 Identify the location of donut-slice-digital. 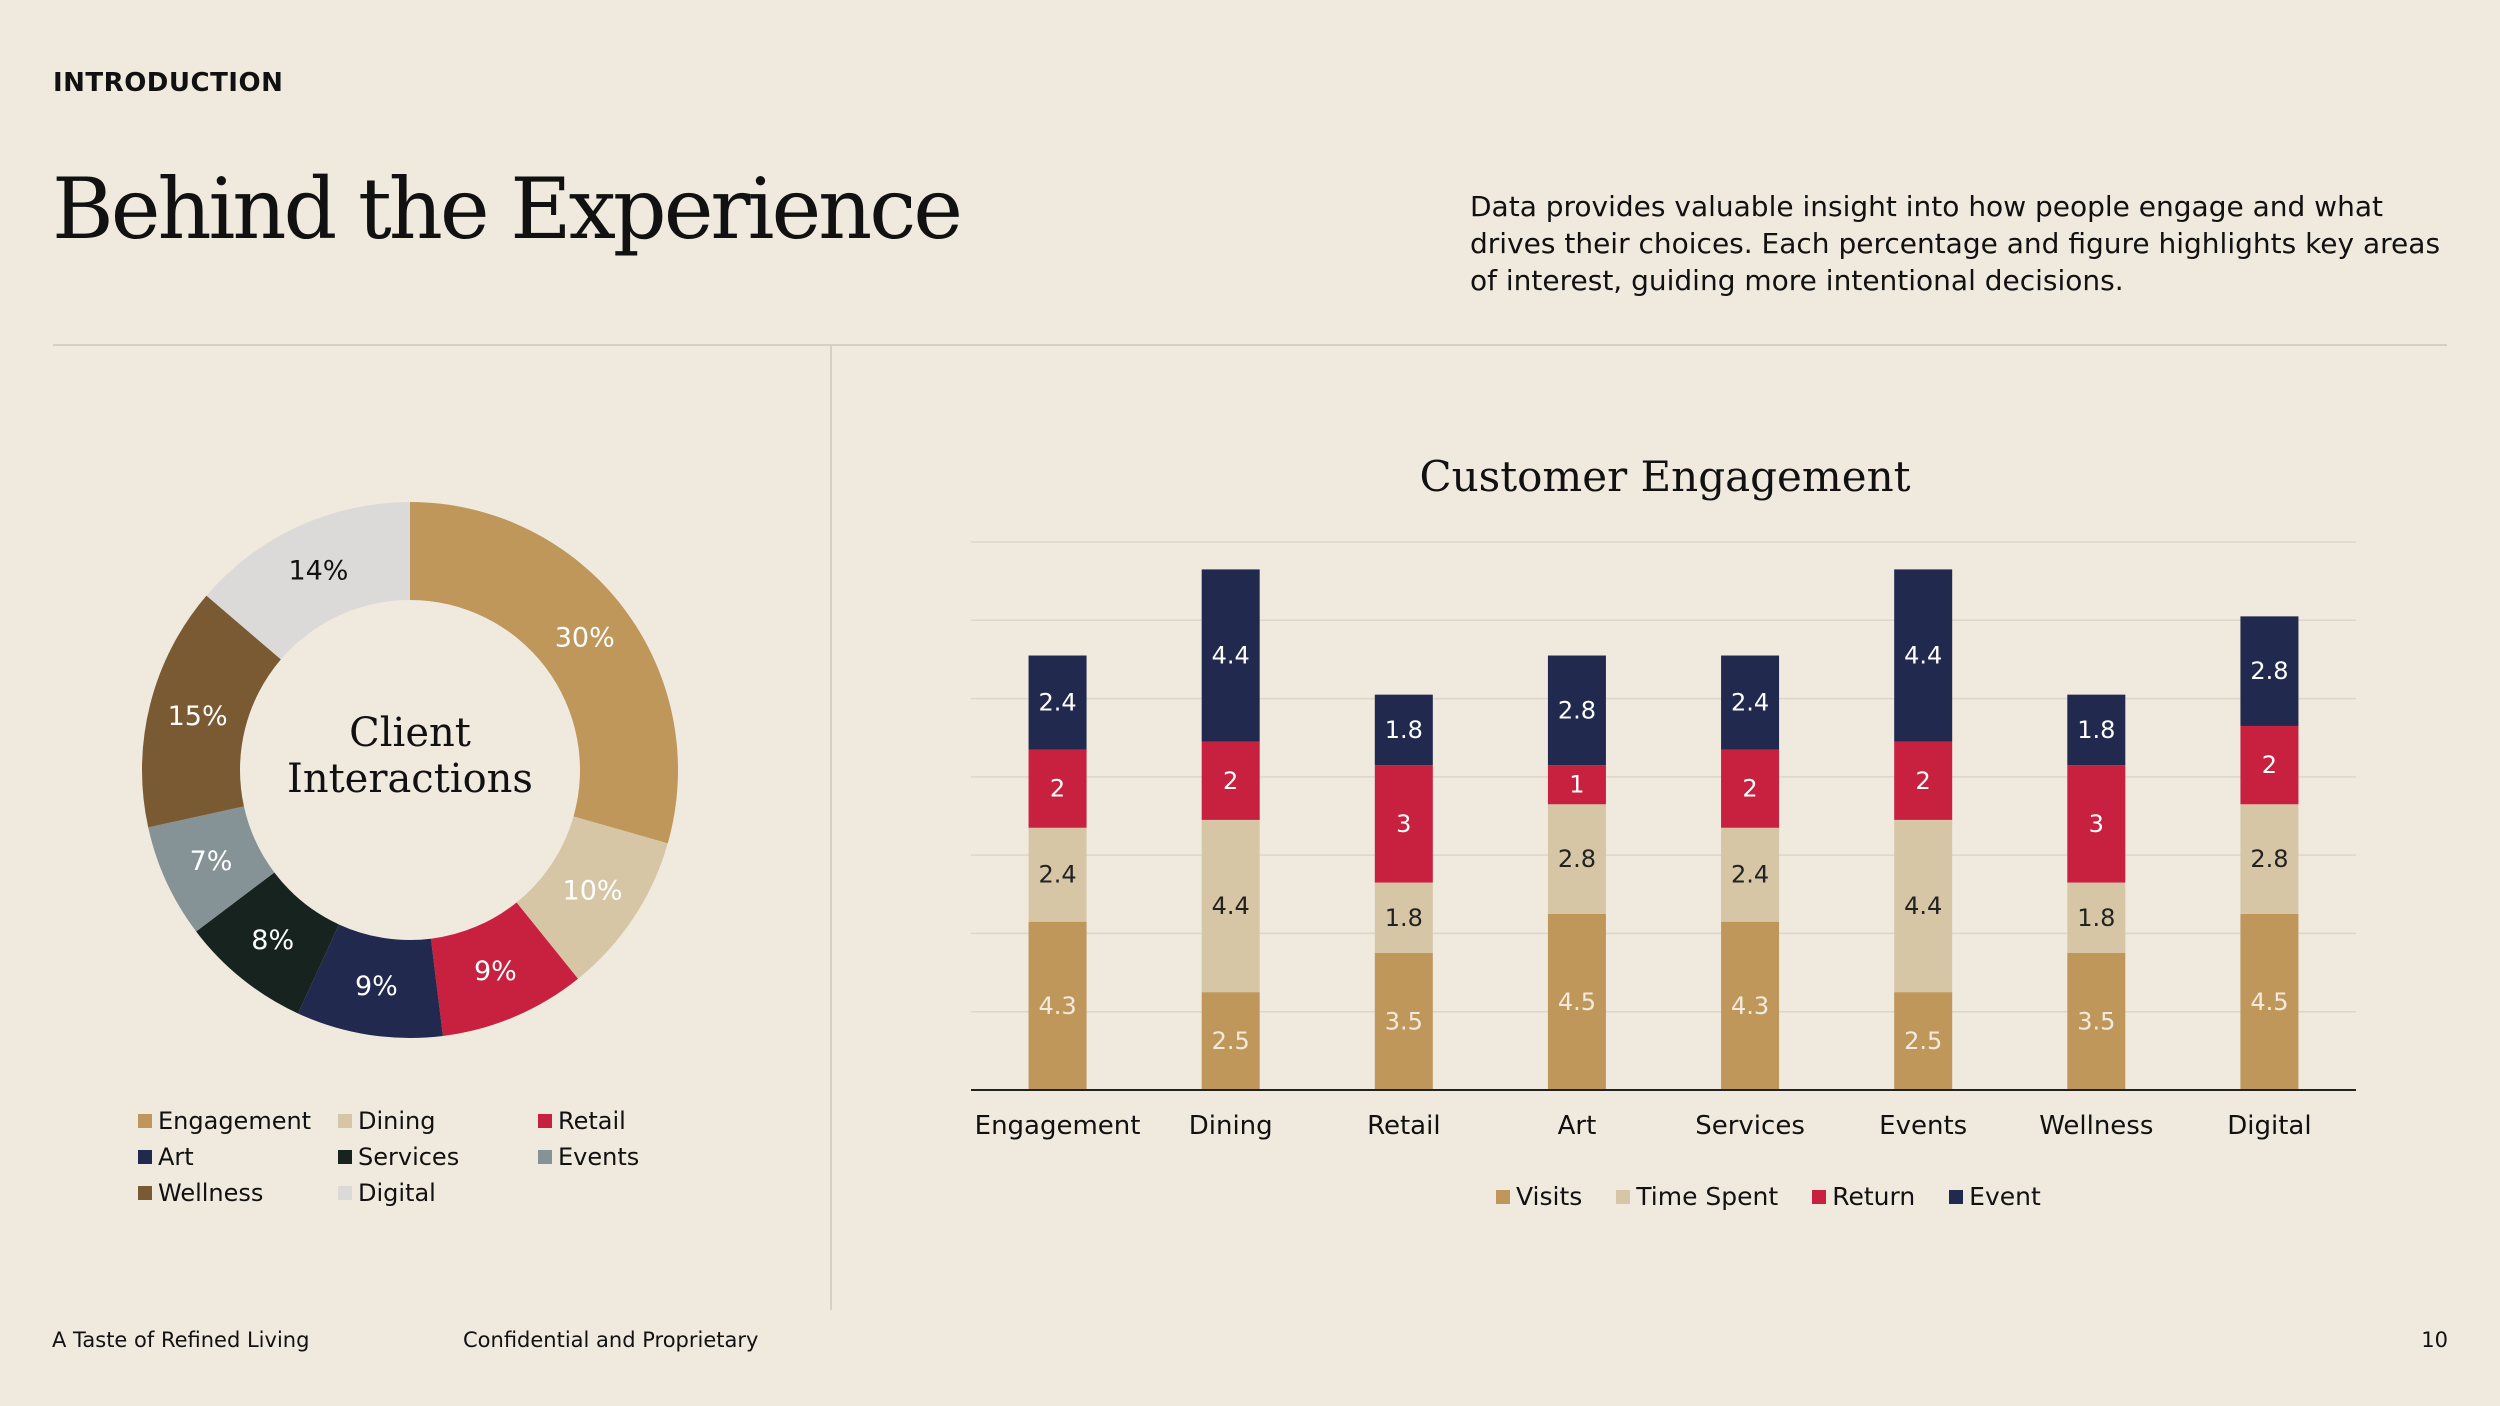
(308, 581).